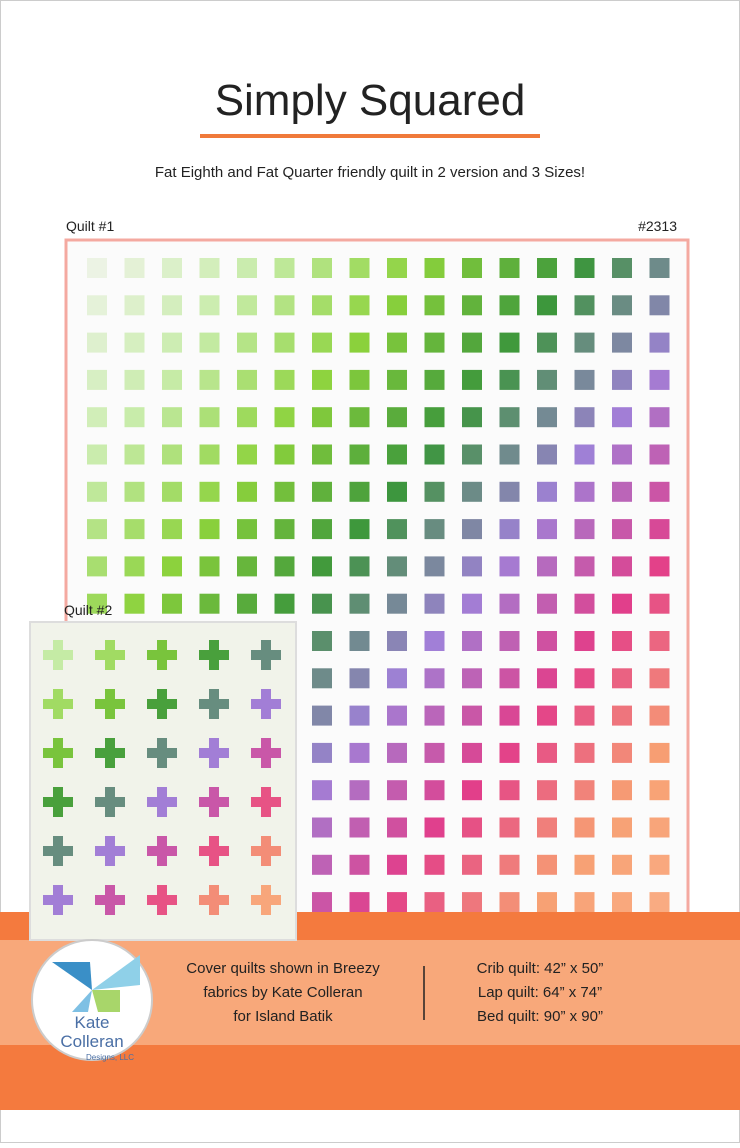 This screenshot has height=1148, width=740. I want to click on fabric-note: Cover quilts shown in Breezy, so click(283, 968).